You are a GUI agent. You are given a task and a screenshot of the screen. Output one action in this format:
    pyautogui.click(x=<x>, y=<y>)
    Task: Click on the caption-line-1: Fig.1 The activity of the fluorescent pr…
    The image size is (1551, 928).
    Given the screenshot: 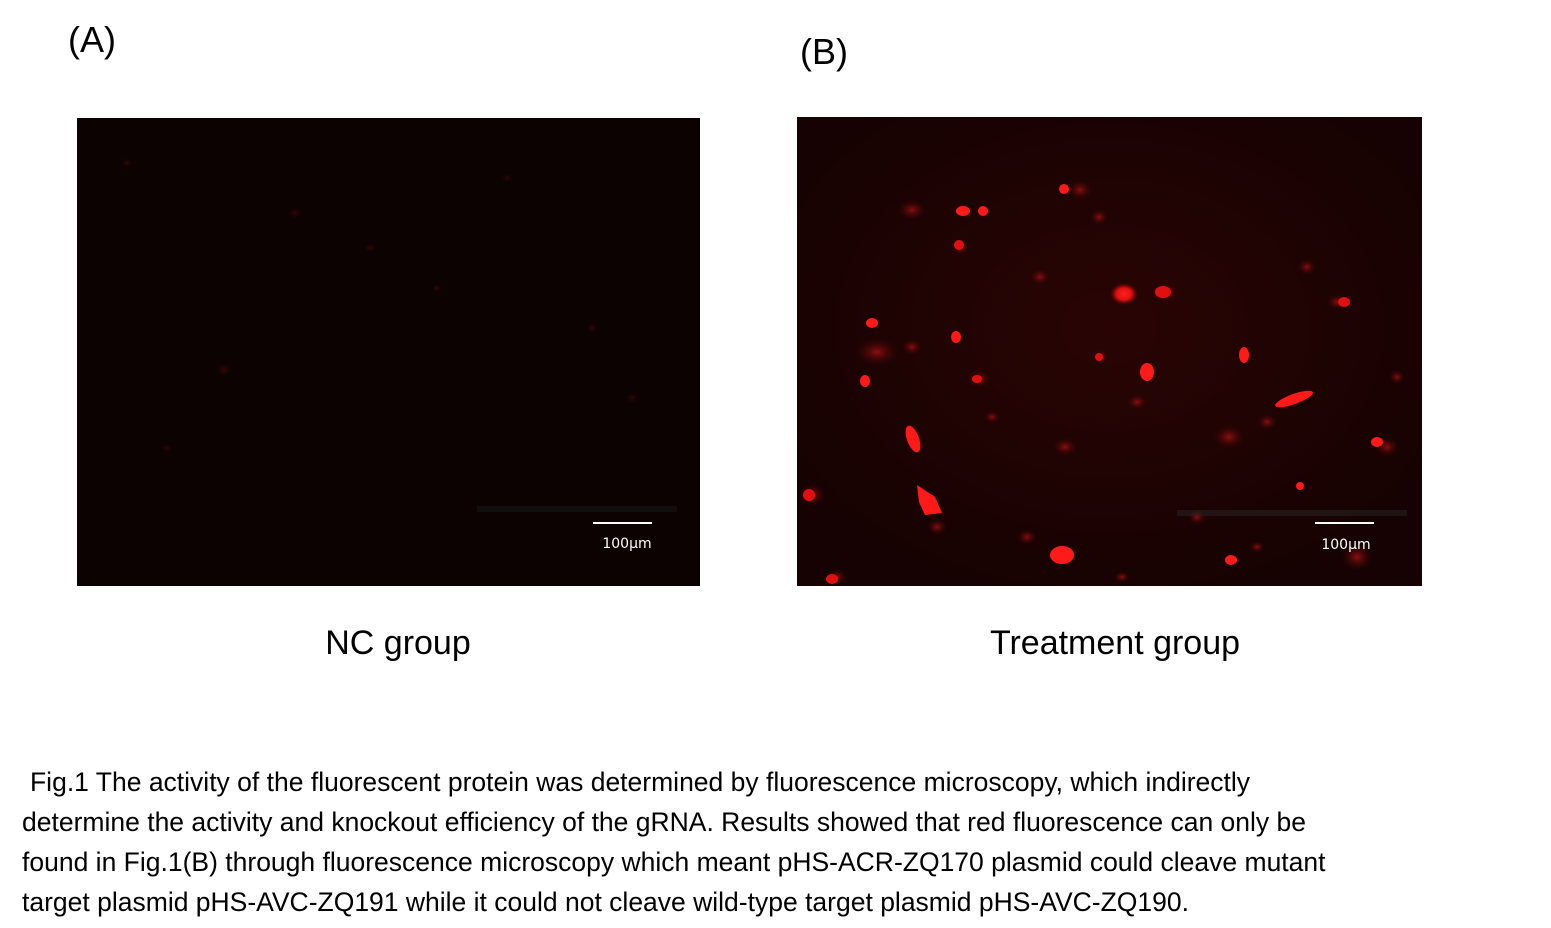 What is the action you would take?
    pyautogui.click(x=640, y=782)
    